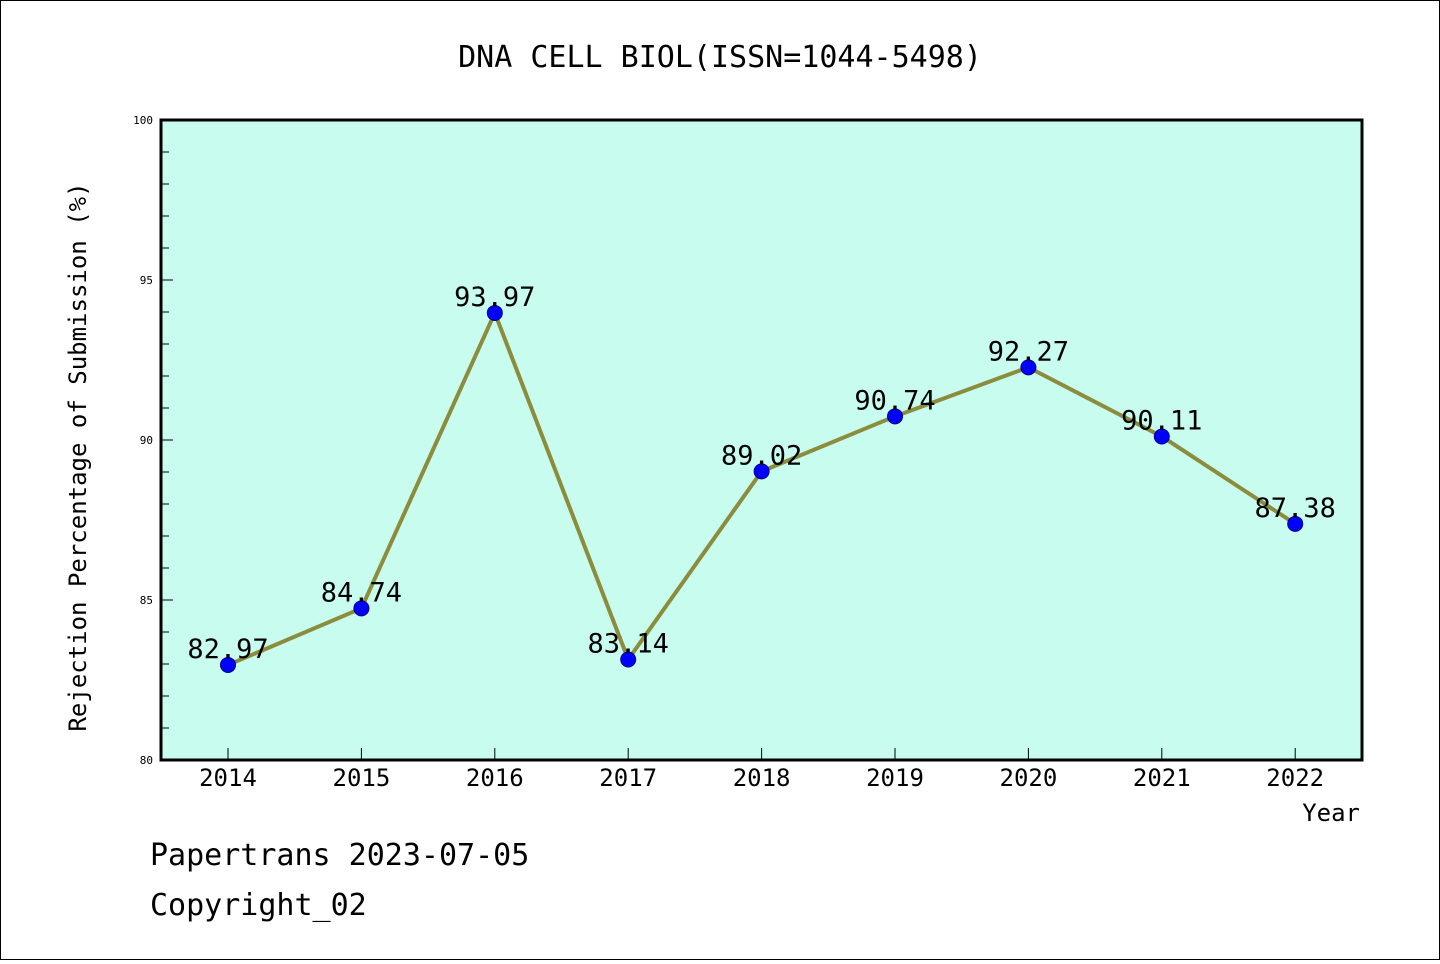  What do you see at coordinates (895, 778) in the screenshot?
I see `x-tick-label: 2019` at bounding box center [895, 778].